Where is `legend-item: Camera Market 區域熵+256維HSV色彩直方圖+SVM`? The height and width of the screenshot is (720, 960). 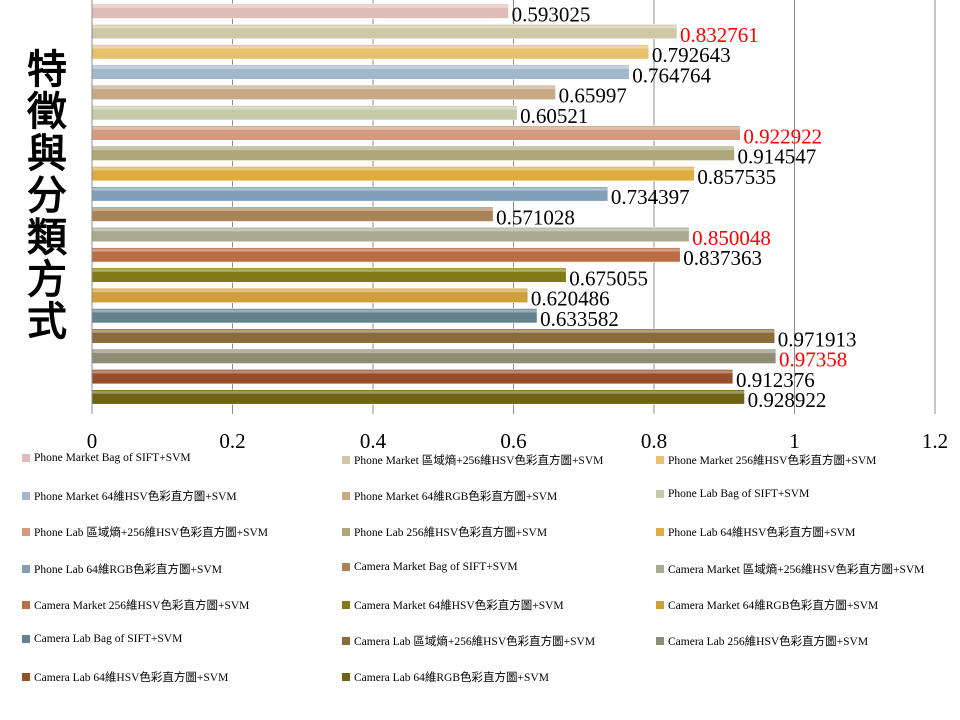
legend-item: Camera Market 區域熵+256維HSV色彩直方圖+SVM is located at coordinates (790, 569).